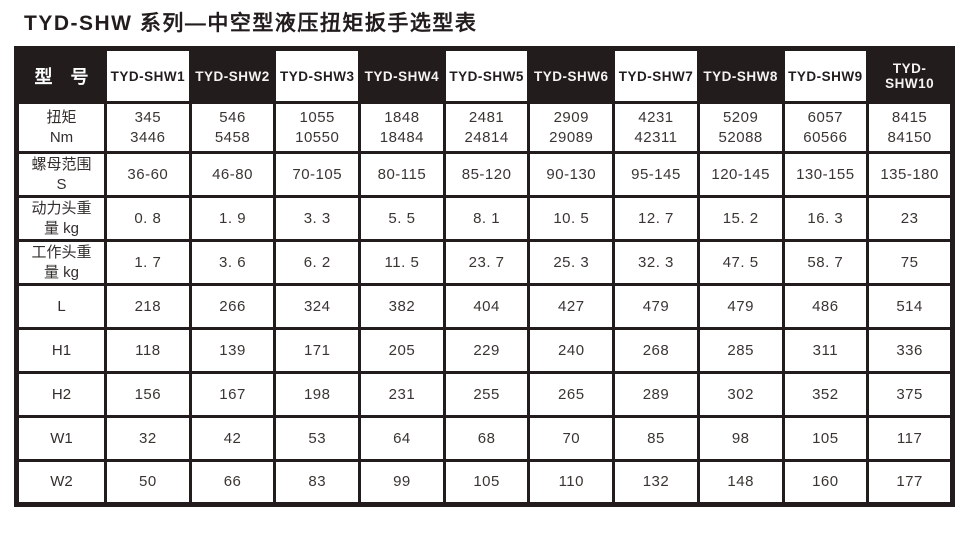 The width and height of the screenshot is (972, 536). Describe the element at coordinates (148, 218) in the screenshot. I see `value-cell: 0. 8` at that location.